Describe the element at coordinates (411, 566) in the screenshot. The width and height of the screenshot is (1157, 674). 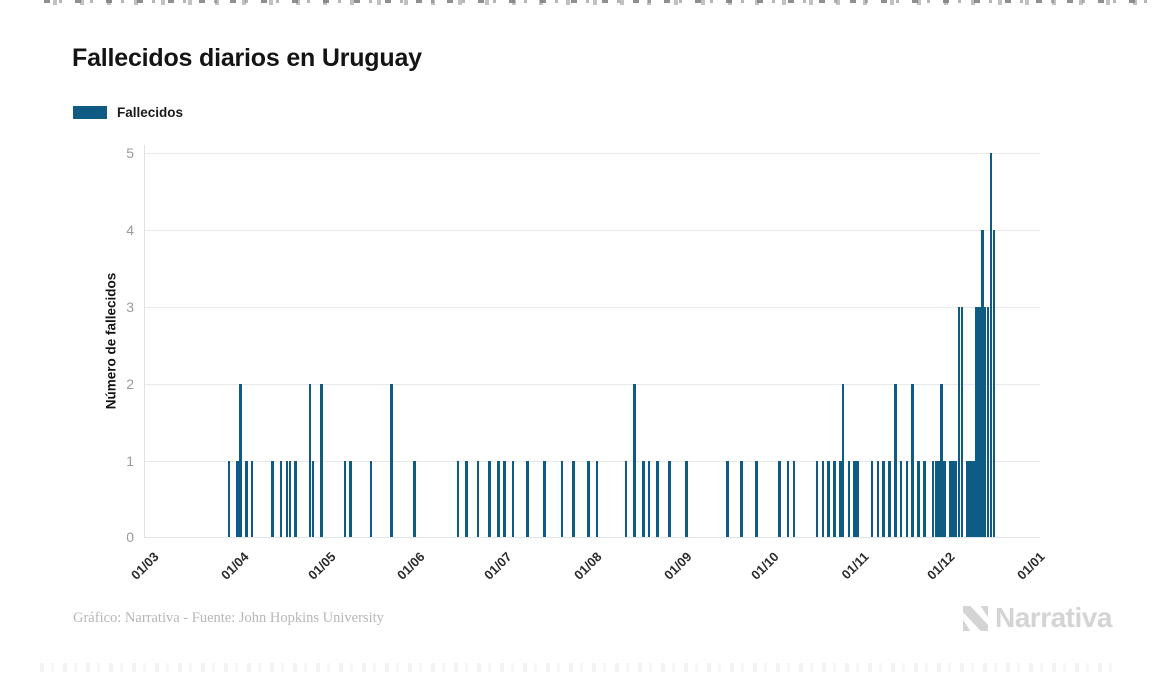
I see `x-tick-label: 01/06` at that location.